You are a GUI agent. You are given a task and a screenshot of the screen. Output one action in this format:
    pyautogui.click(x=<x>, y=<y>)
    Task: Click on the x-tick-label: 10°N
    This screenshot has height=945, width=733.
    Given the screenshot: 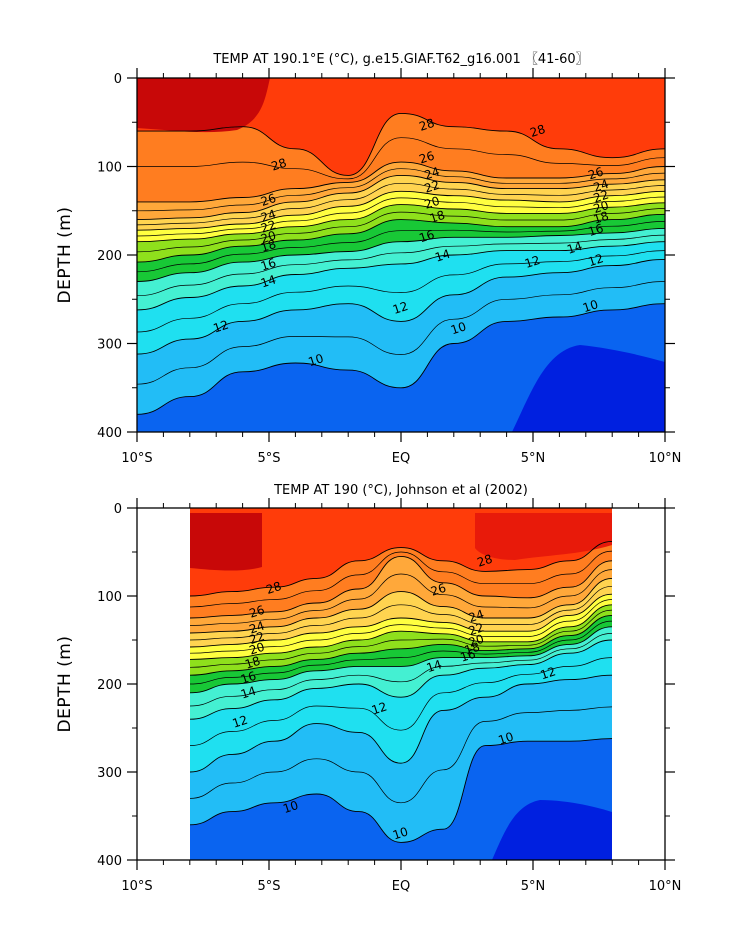 What is the action you would take?
    pyautogui.click(x=665, y=458)
    